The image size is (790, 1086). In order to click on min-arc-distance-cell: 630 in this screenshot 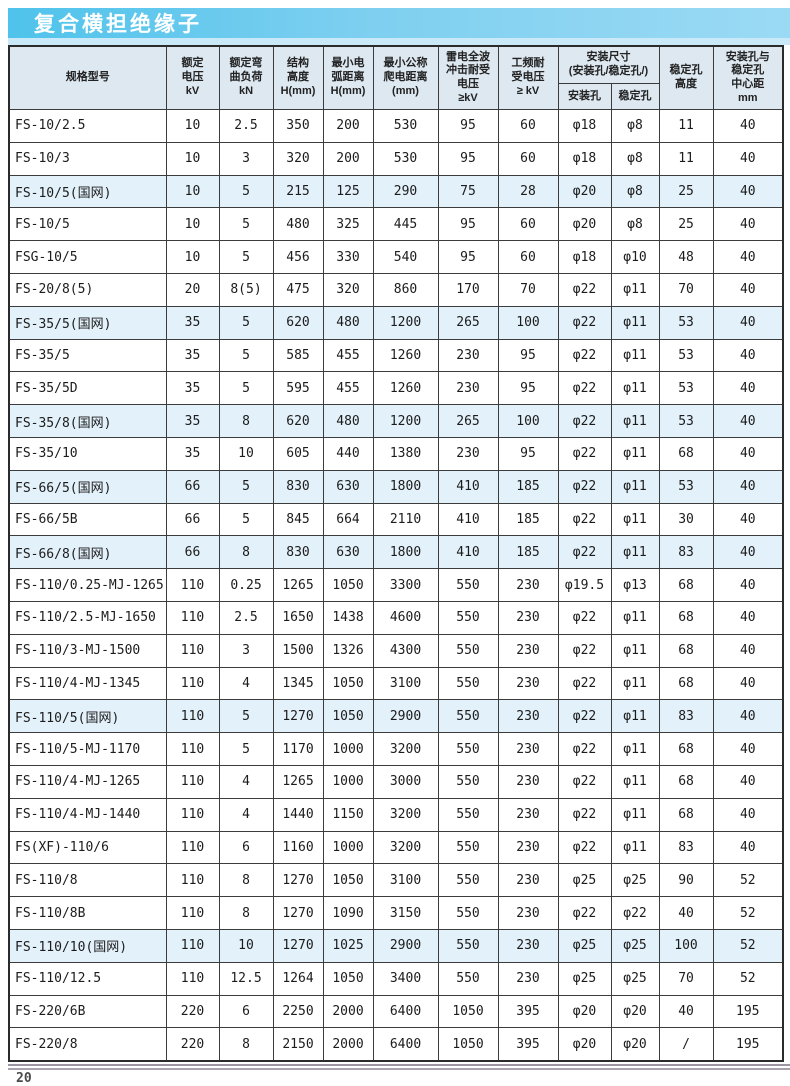, I will do `click(348, 552)`.